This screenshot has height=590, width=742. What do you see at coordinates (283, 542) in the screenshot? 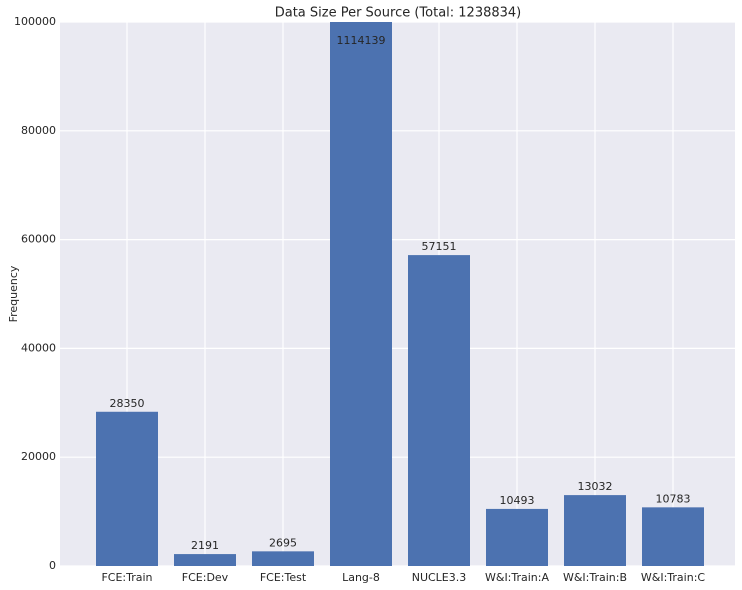
I see `data-label: 2695` at bounding box center [283, 542].